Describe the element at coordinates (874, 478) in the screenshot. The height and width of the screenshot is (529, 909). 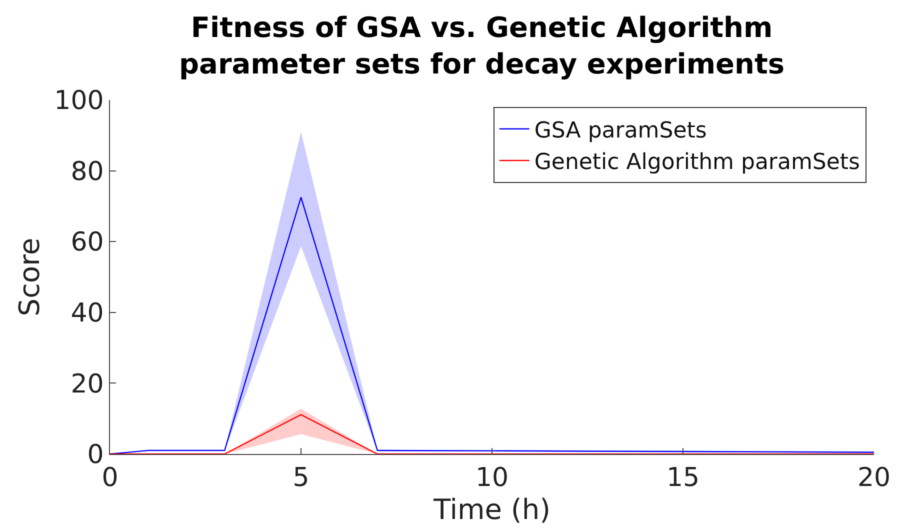
I see `x-tick-label: 20` at that location.